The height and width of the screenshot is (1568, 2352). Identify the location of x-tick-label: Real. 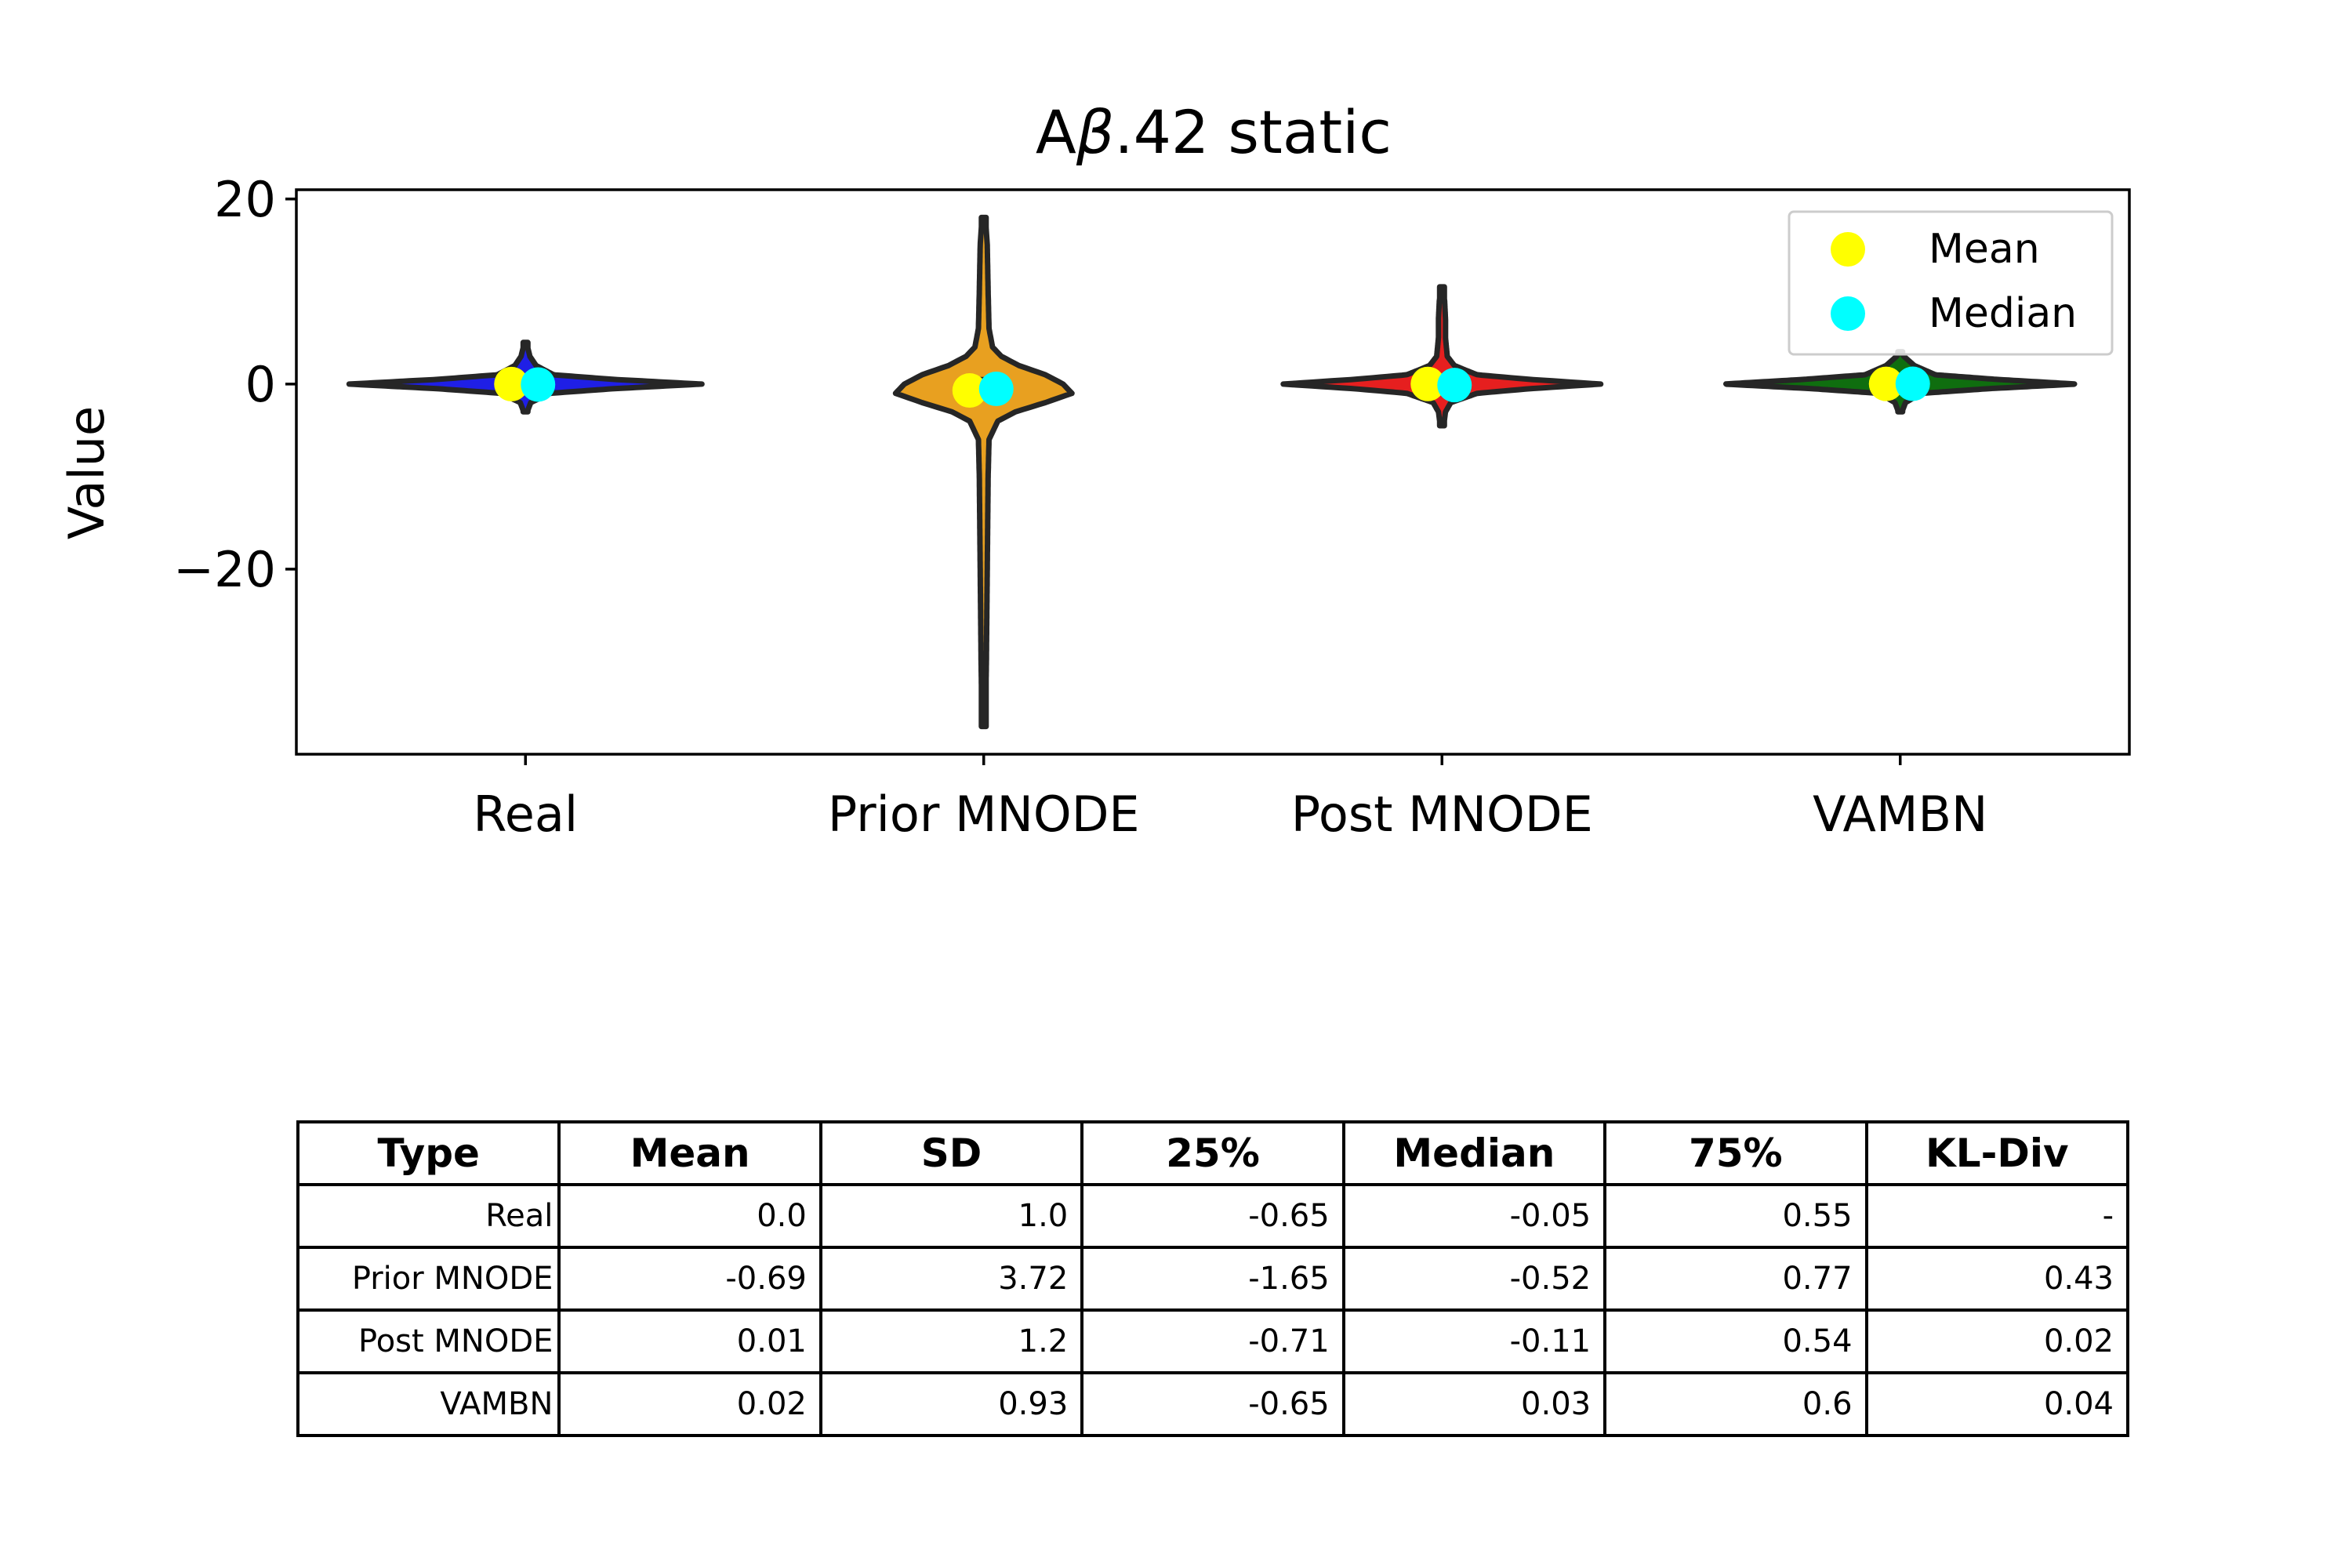
(525, 815).